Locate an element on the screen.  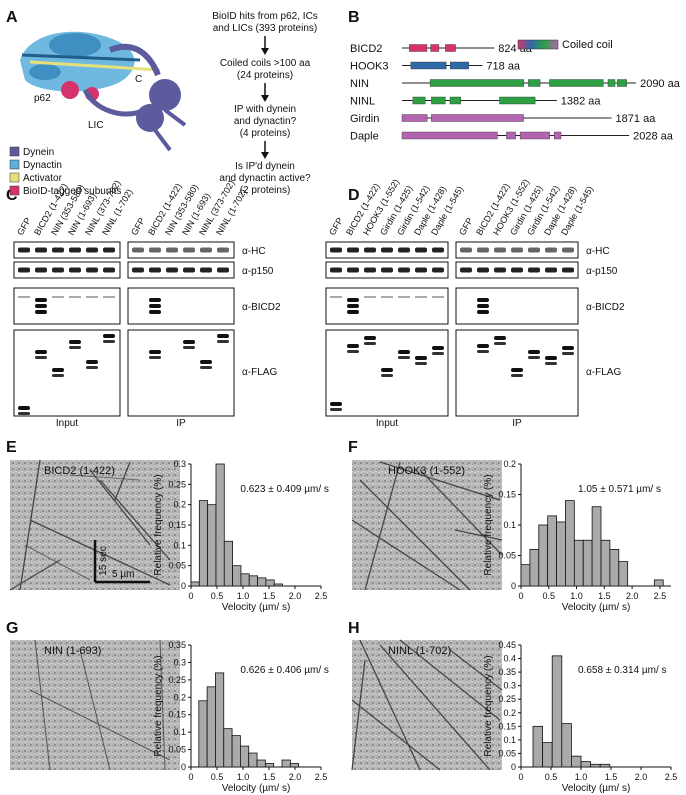
legend-label: Activator is located at coordinates (43, 178).